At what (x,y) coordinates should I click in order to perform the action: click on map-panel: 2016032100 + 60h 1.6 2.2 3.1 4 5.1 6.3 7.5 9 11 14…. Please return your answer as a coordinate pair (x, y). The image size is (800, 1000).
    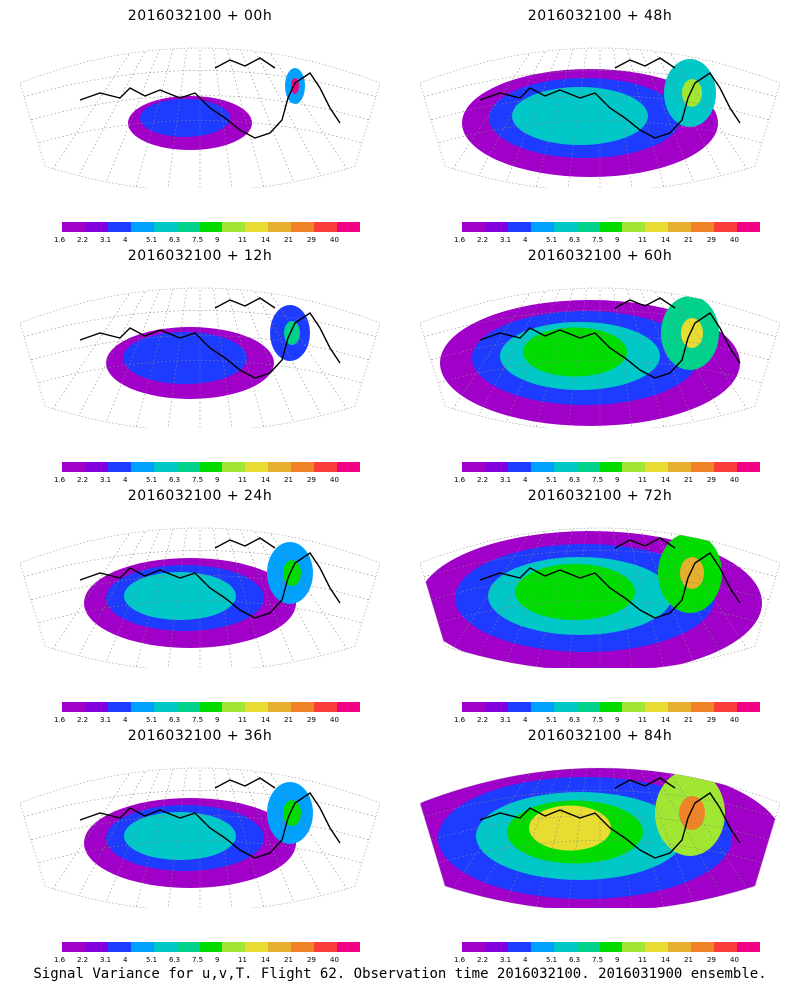
    Looking at the image, I should click on (600, 362).